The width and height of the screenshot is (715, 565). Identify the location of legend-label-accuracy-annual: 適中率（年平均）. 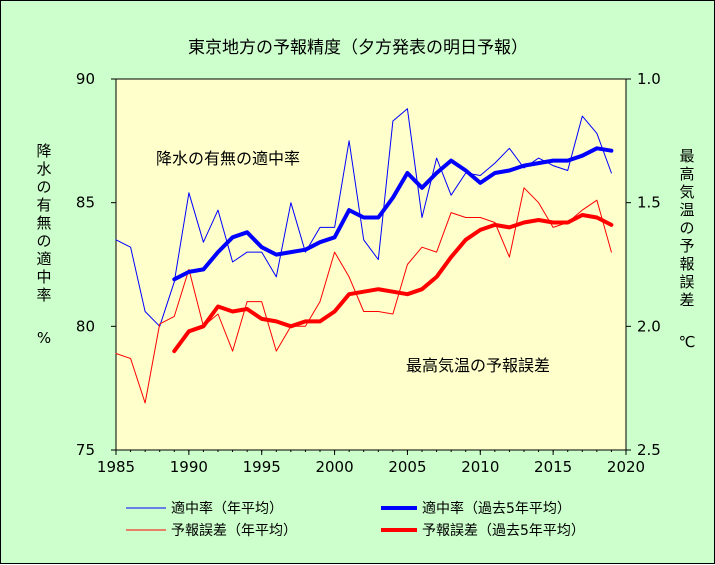
(227, 508).